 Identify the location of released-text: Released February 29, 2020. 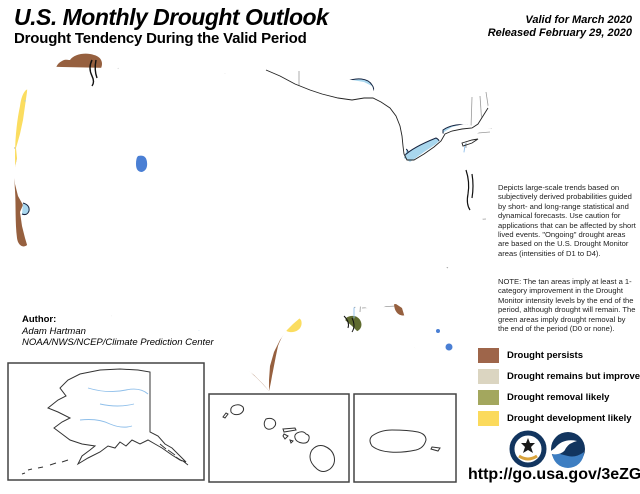
(559, 33).